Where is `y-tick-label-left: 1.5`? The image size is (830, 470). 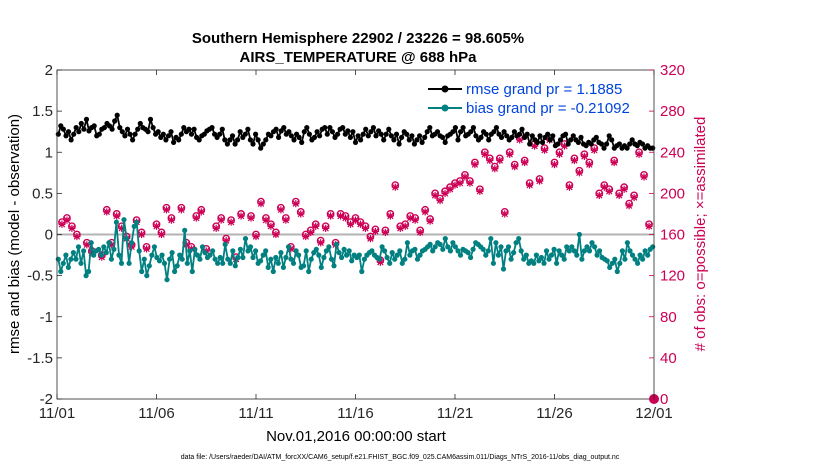
y-tick-label-left: 1.5 is located at coordinates (42, 111).